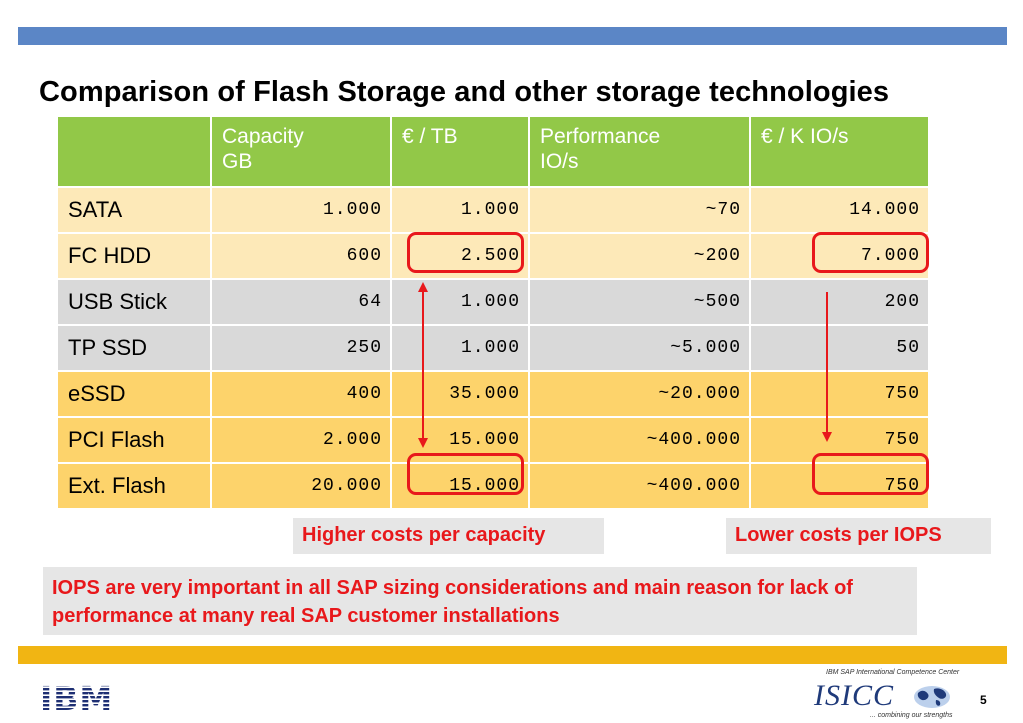 This screenshot has width=1023, height=723. I want to click on header-cell-capacity: Capacity GB, so click(301, 151).